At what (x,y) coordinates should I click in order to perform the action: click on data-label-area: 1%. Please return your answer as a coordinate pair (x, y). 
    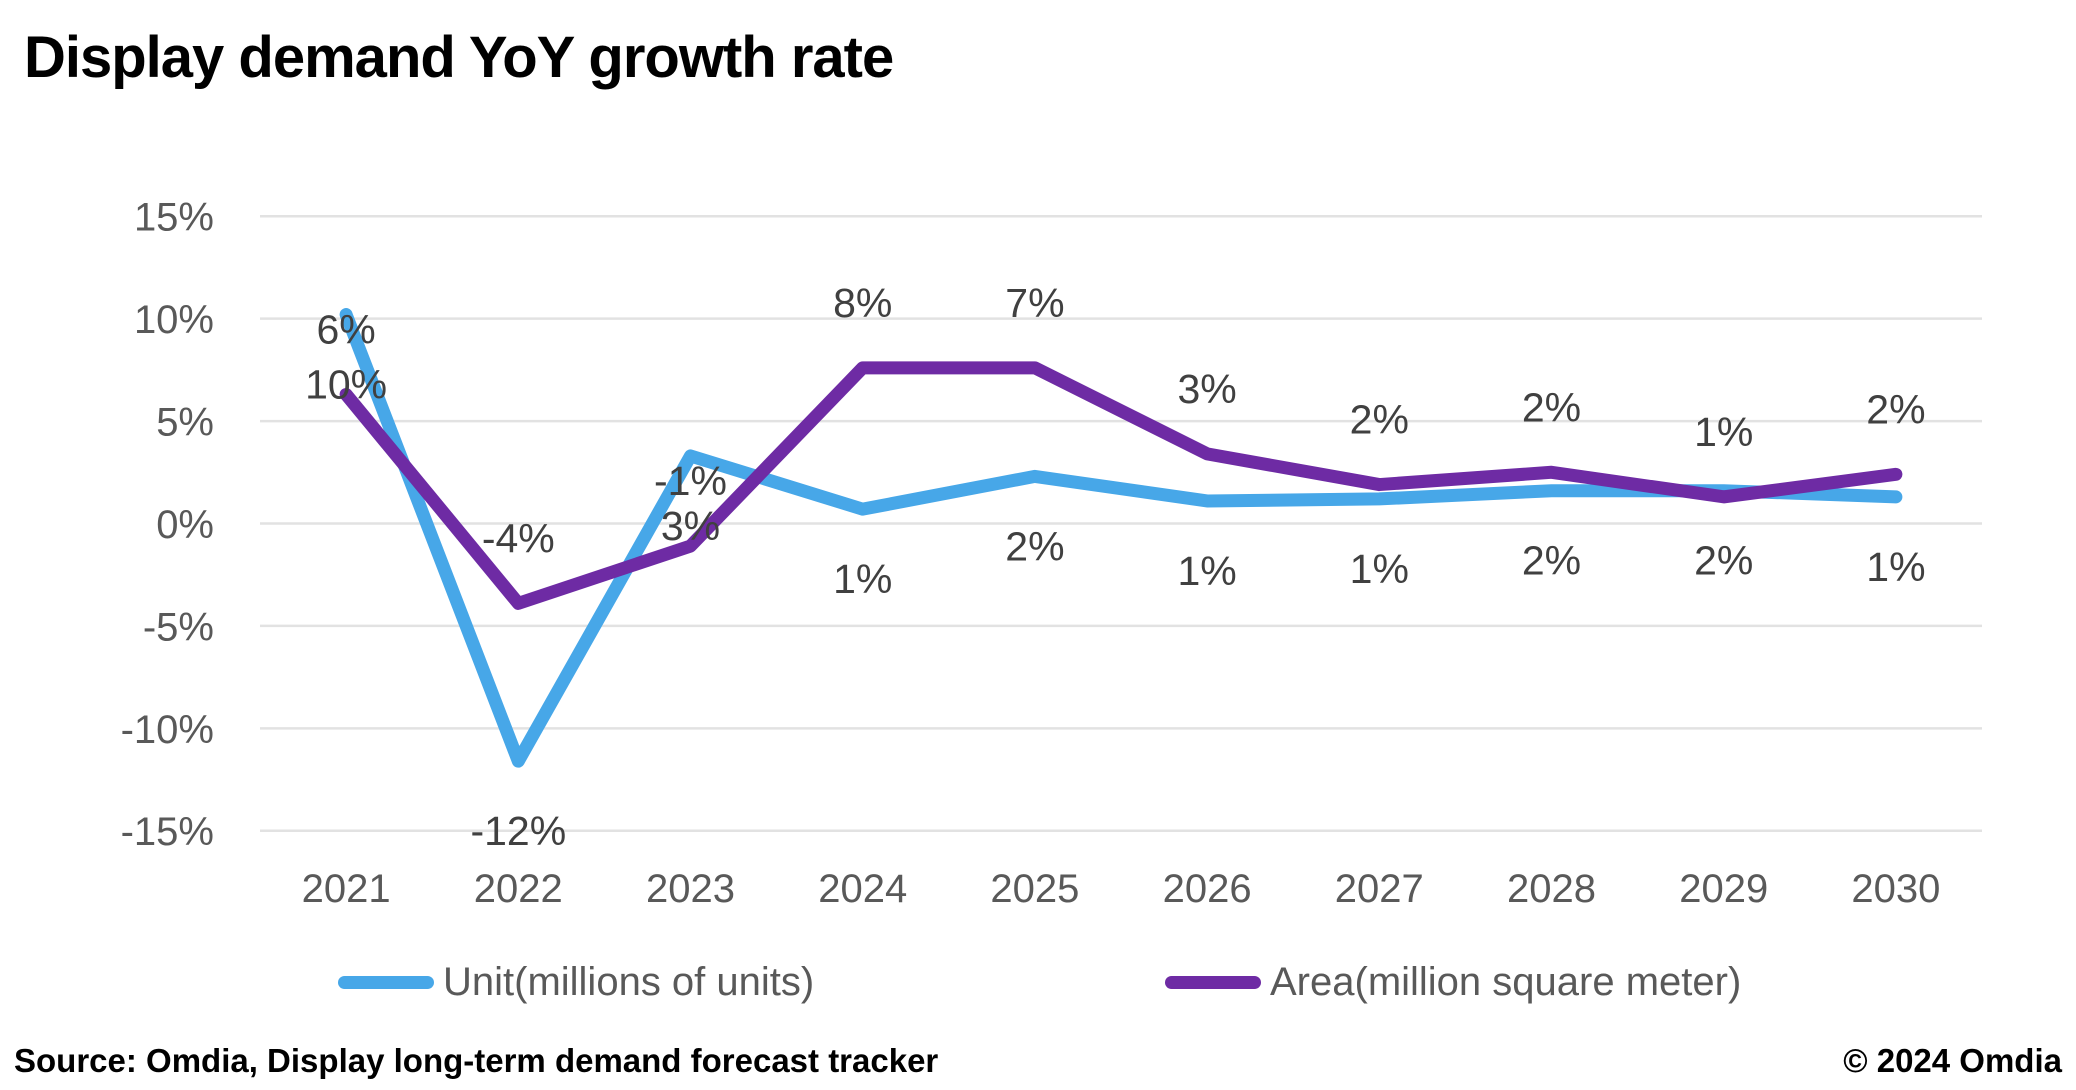
    Looking at the image, I should click on (1723, 432).